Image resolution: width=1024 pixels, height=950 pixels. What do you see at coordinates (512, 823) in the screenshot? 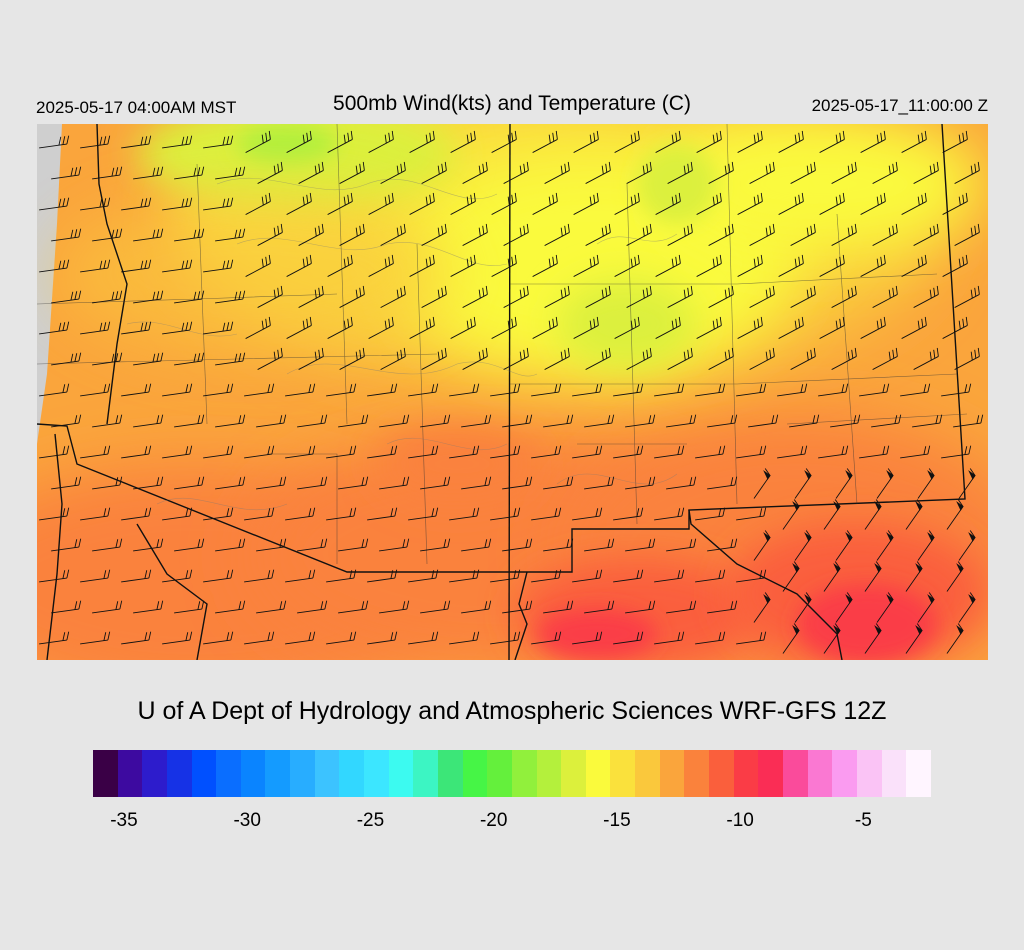
I see `colorbar-labels: -35 -30 -25 -20 -15 -10 -5` at bounding box center [512, 823].